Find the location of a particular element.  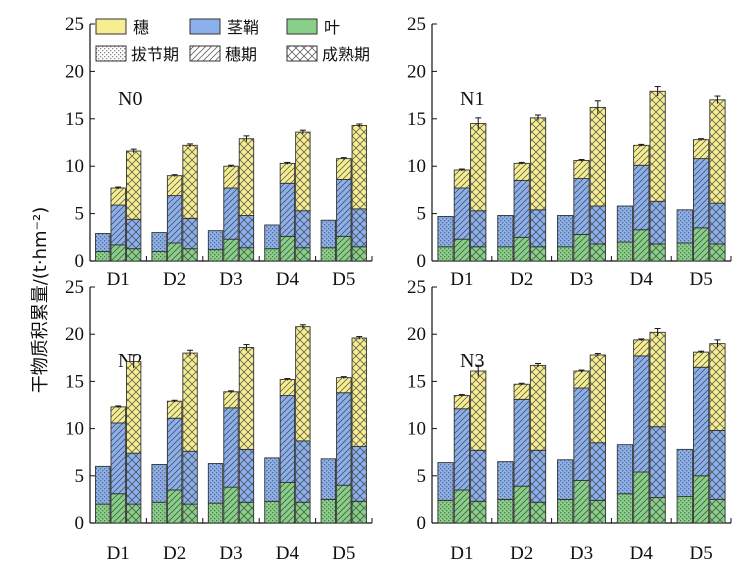

legend-label-organ: 茎鞘 is located at coordinates (243, 27).